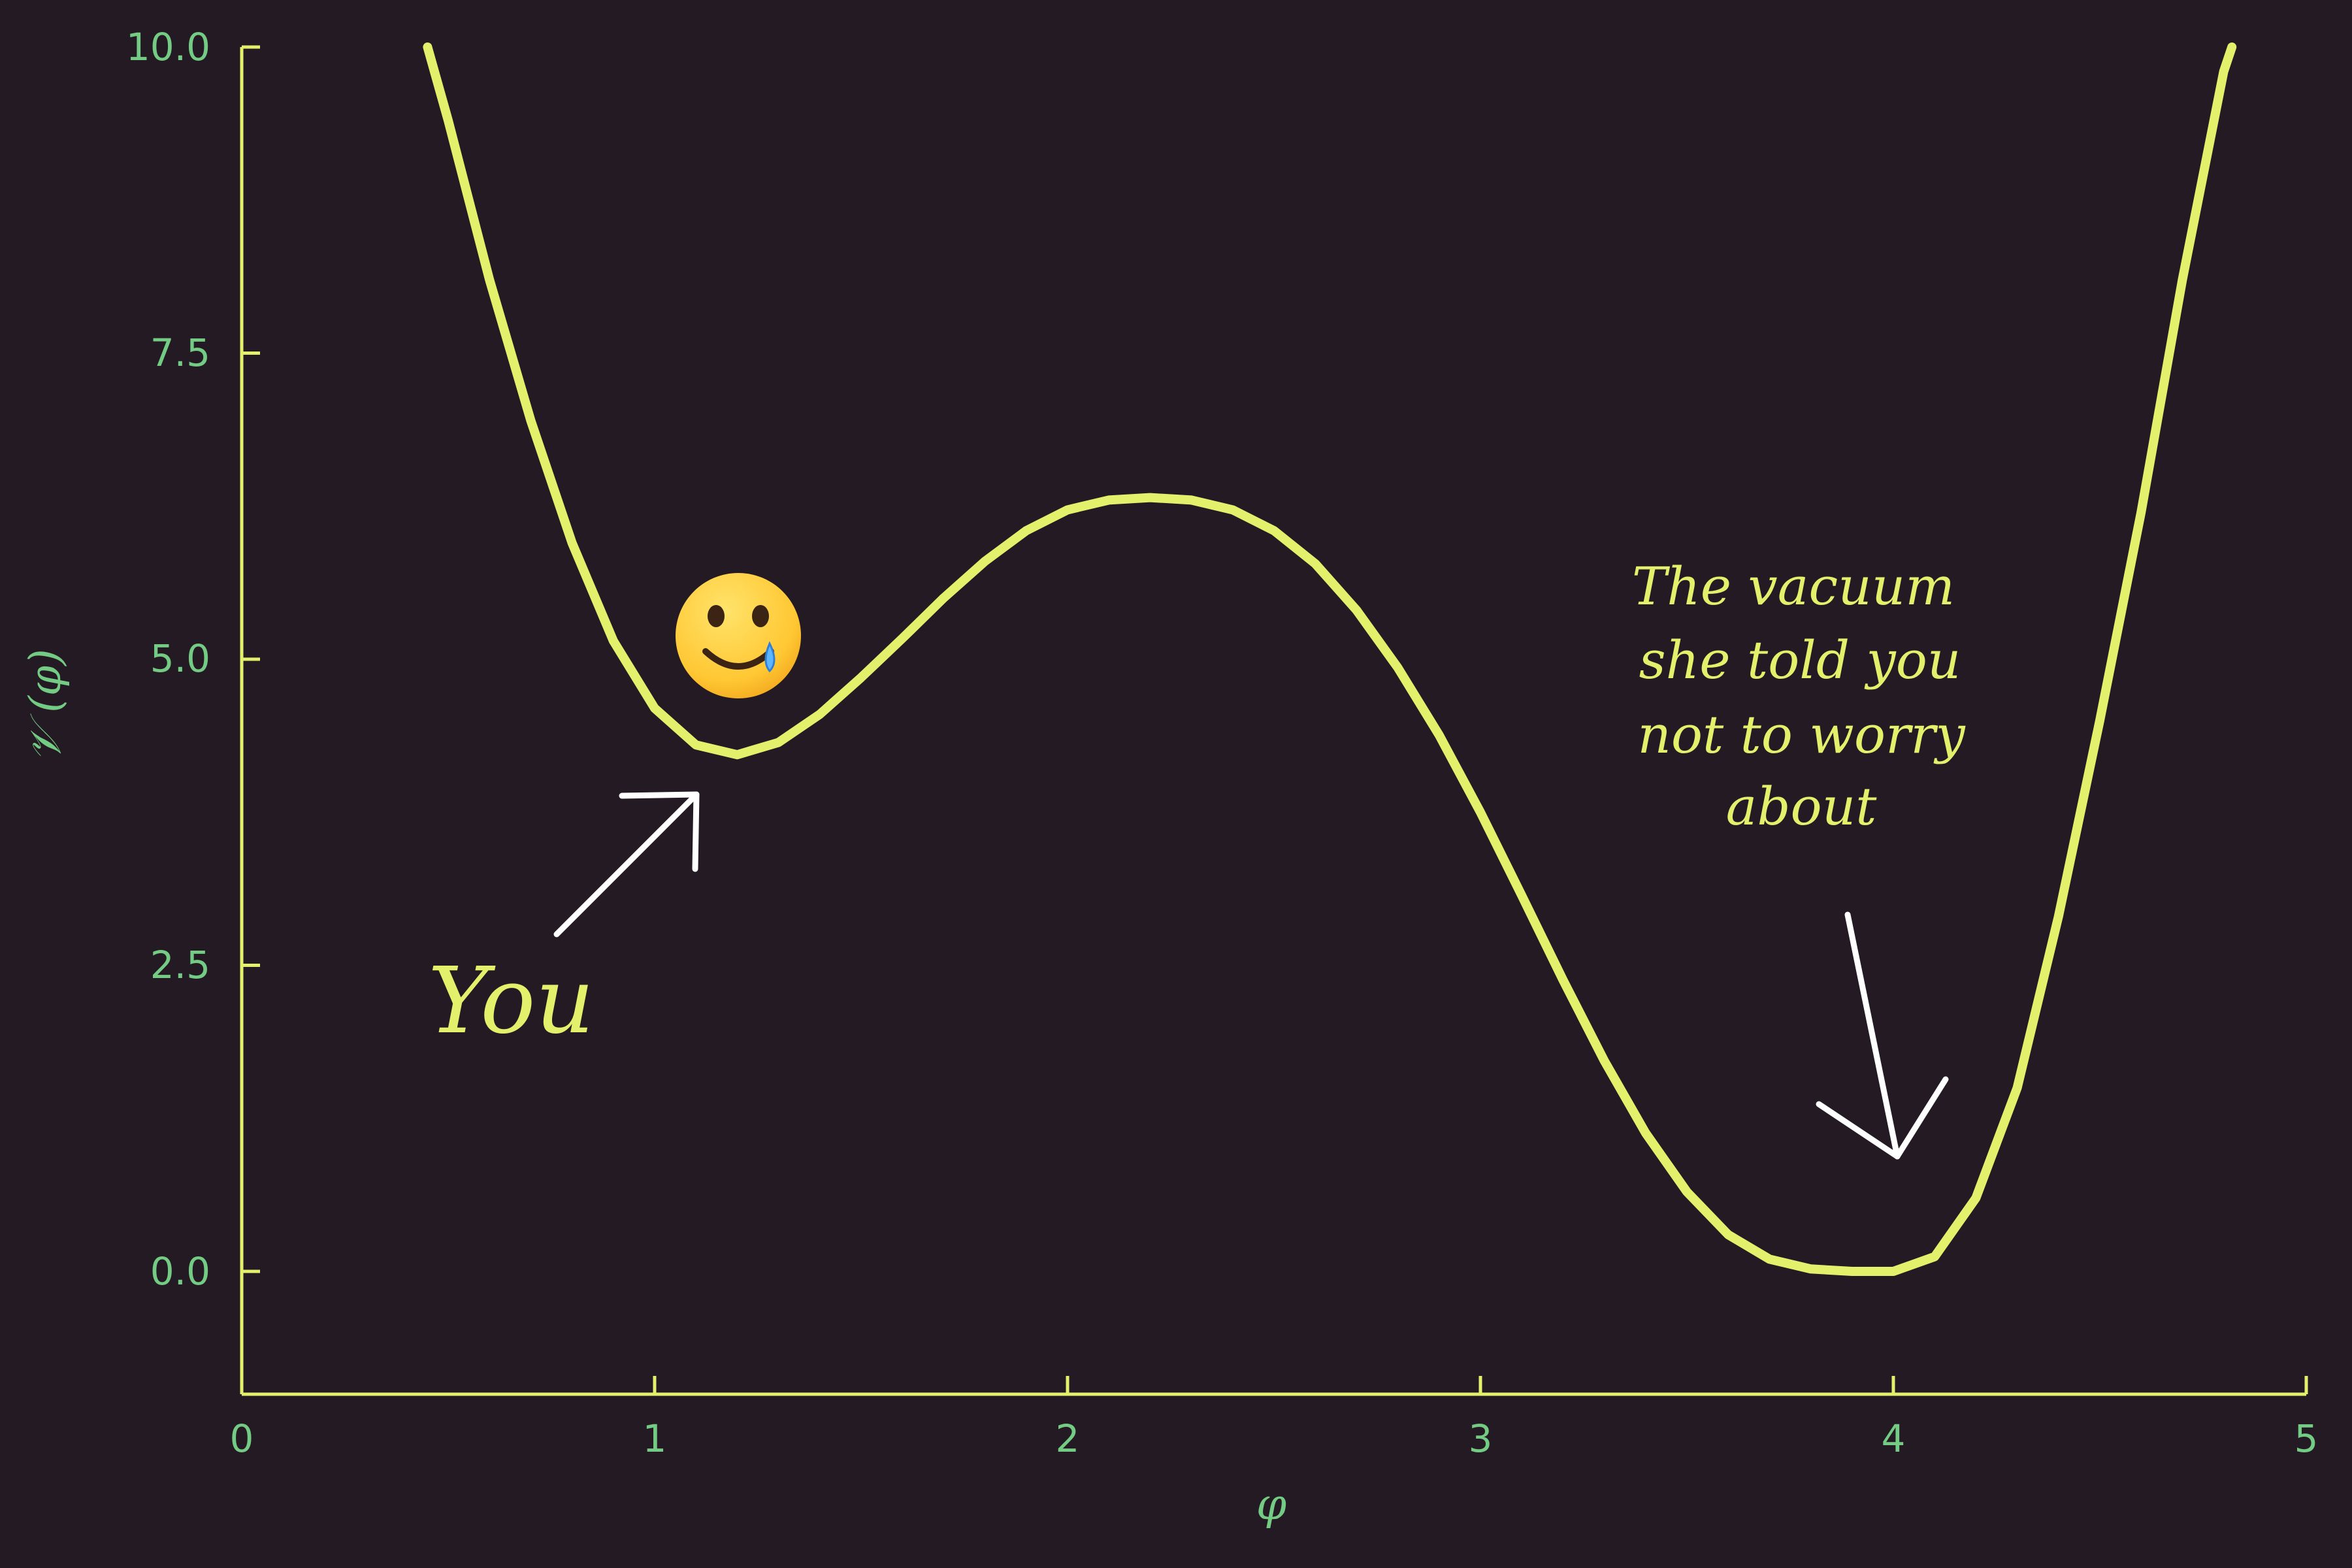  Describe the element at coordinates (1801, 734) in the screenshot. I see `true-vacuum-line-3: not to worry` at that location.